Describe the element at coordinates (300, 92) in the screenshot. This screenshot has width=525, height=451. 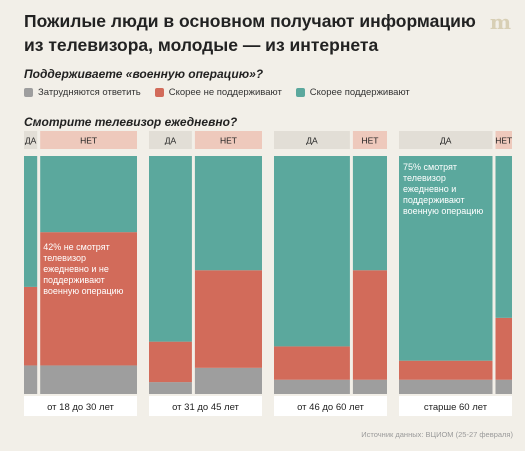
I see `legend-swatch-support` at that location.